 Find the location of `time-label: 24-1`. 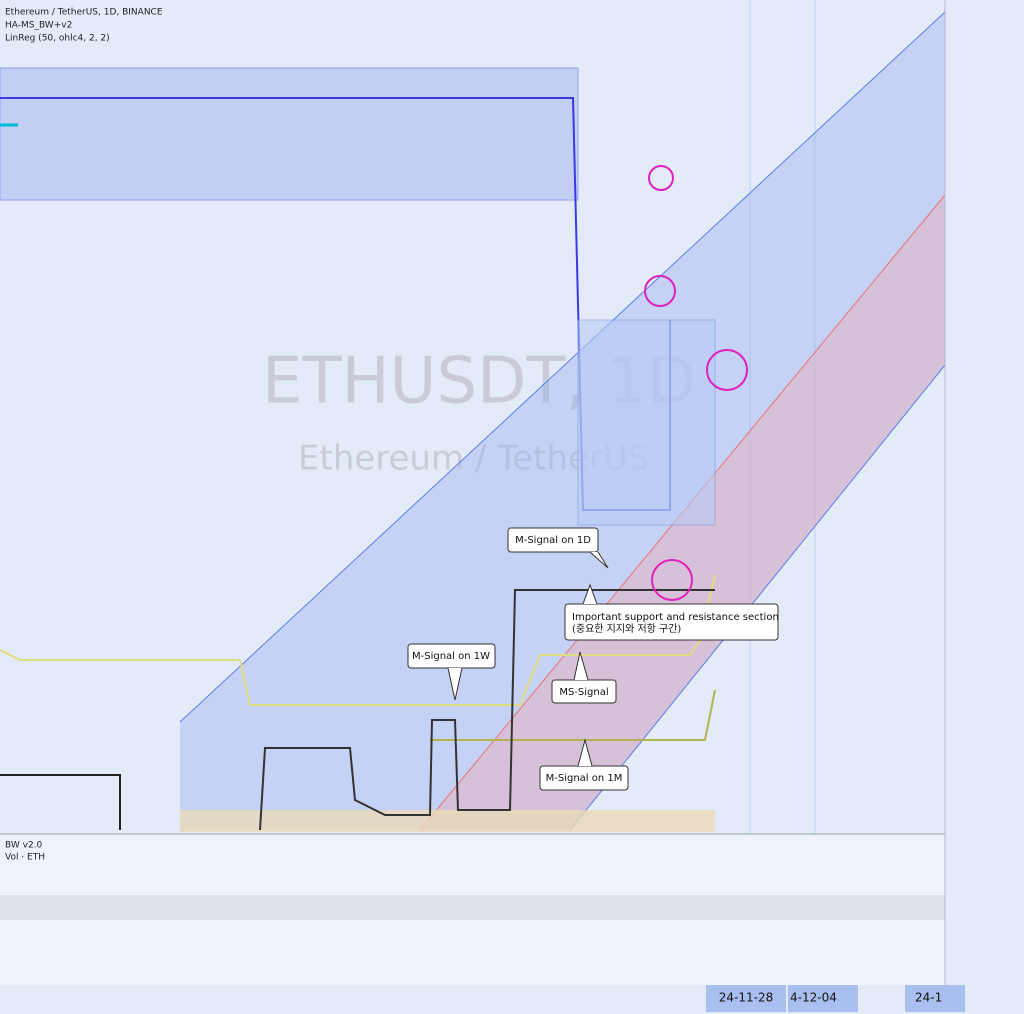

time-label: 24-1 is located at coordinates (928, 998).